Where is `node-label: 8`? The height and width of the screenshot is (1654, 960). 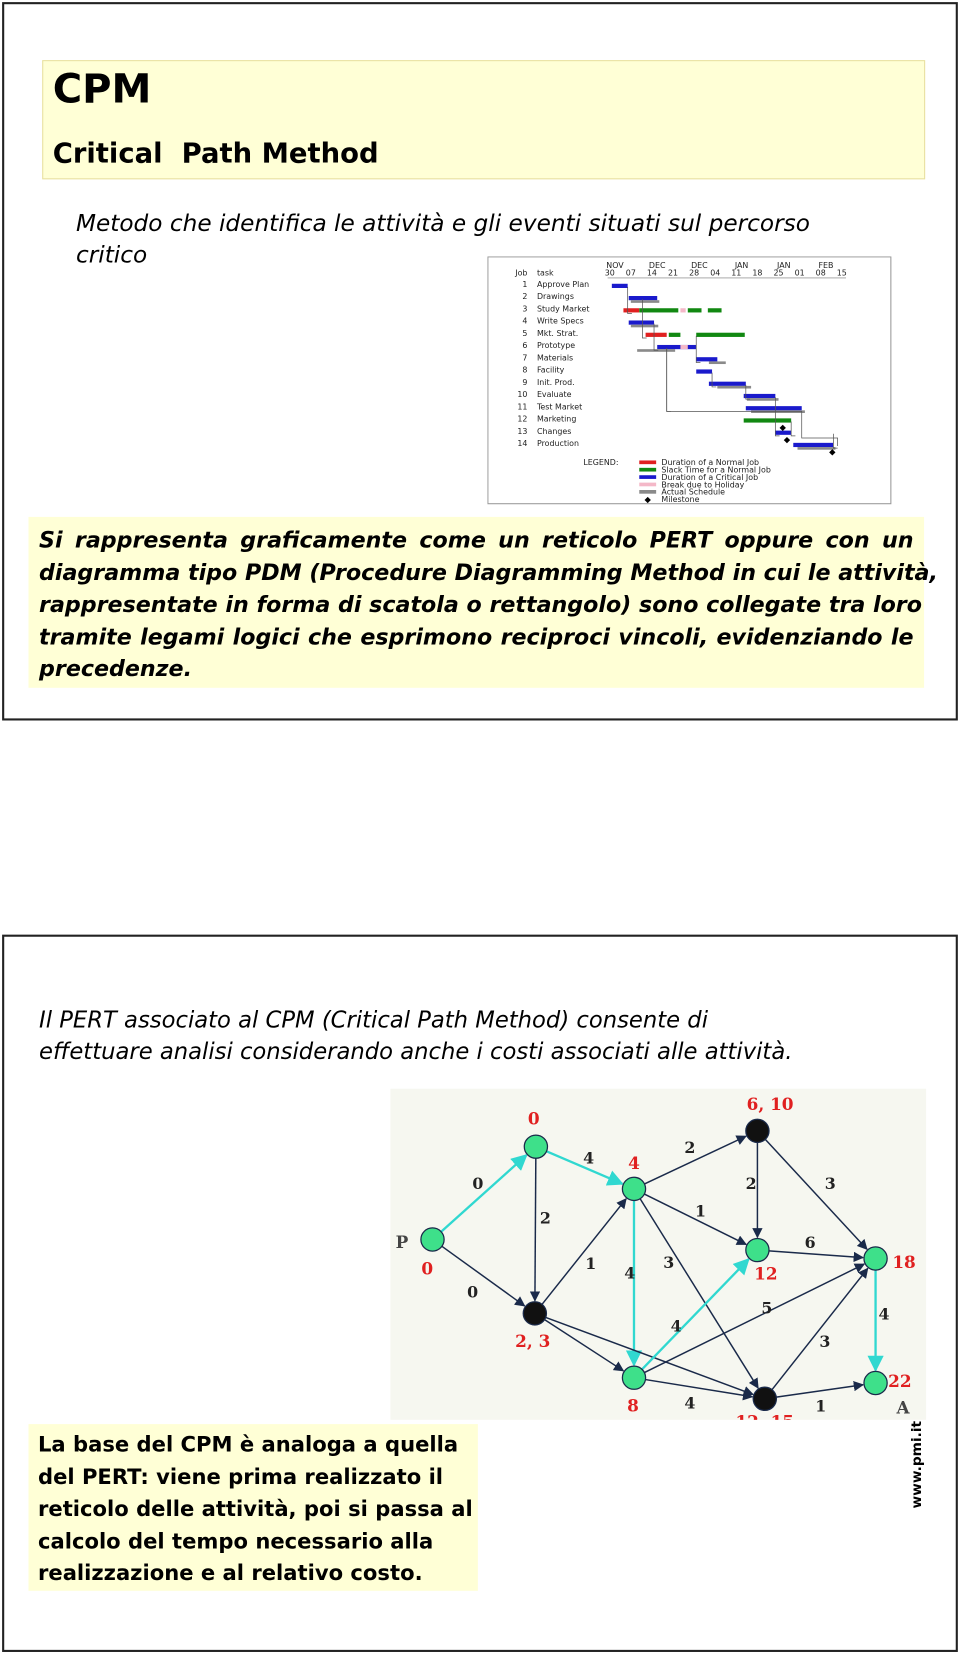
node-label: 8 is located at coordinates (633, 1405).